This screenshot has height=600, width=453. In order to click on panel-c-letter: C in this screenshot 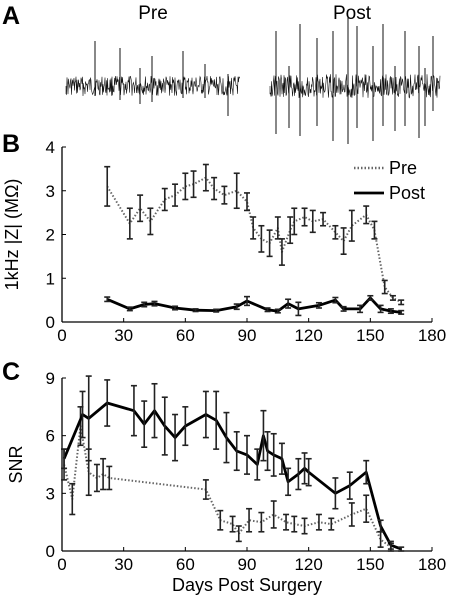, I will do `click(11, 372)`.